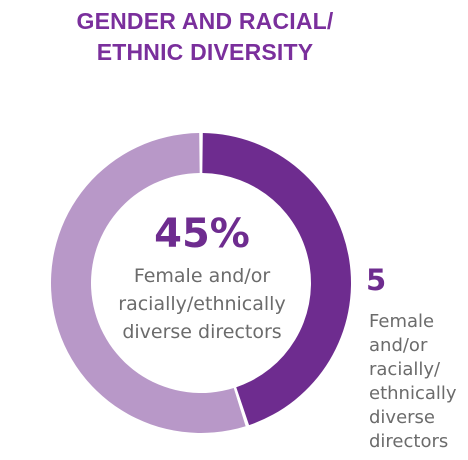  What do you see at coordinates (376, 280) in the screenshot?
I see `side-count: 5` at bounding box center [376, 280].